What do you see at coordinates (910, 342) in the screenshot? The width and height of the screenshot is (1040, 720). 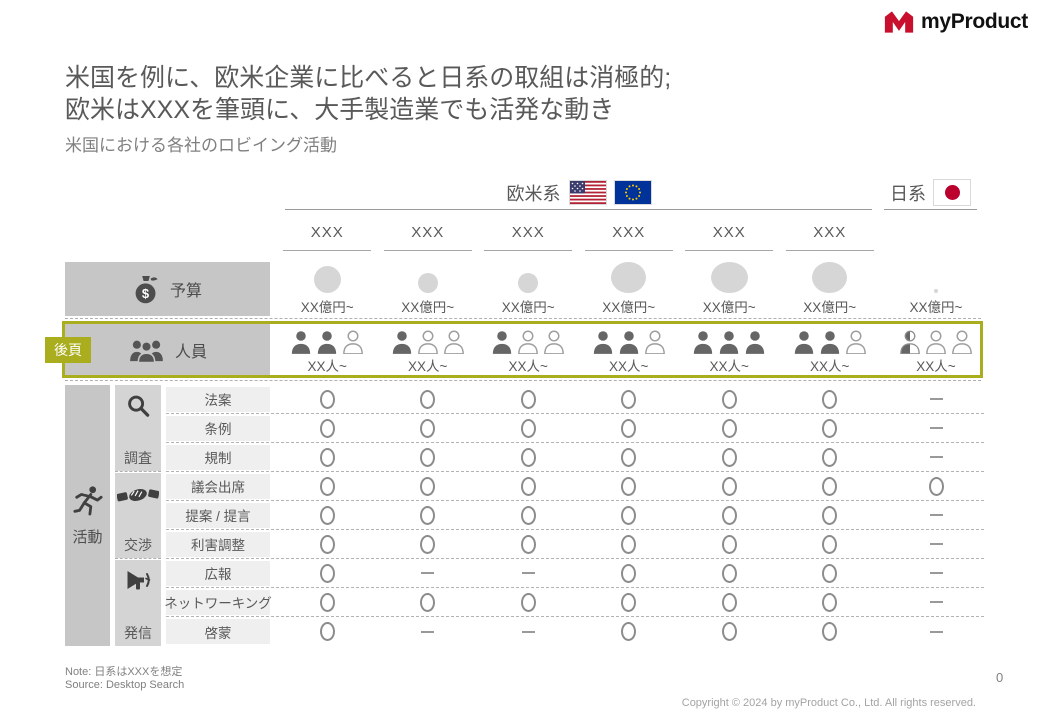 I see `person-half-icon` at bounding box center [910, 342].